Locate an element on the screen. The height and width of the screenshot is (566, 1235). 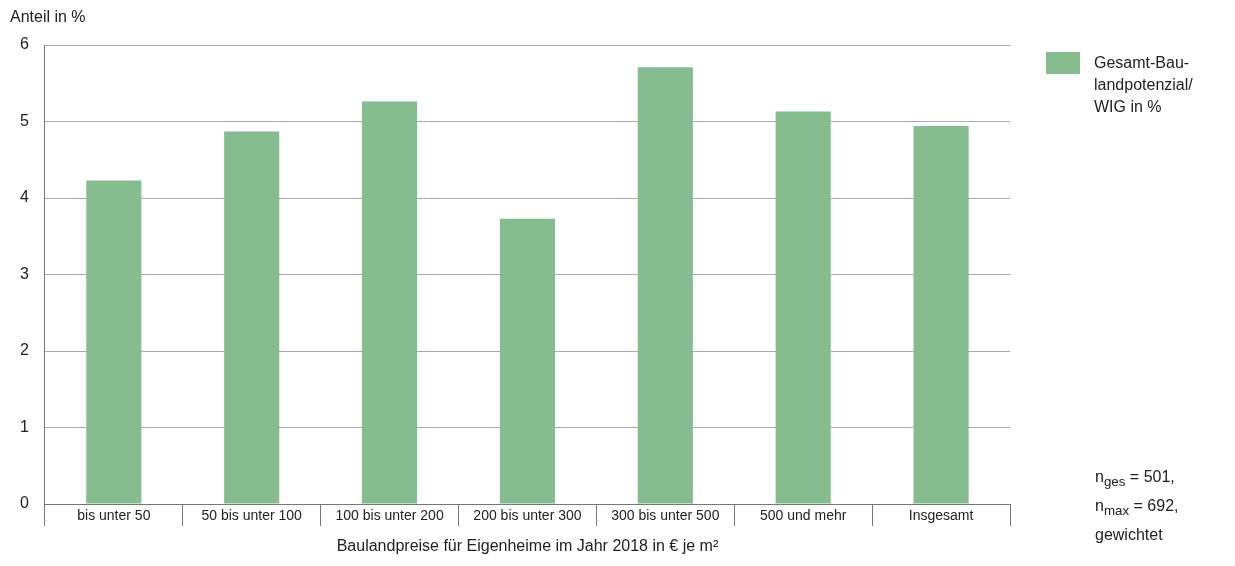
x-tick-label: 300 bis unter 500 is located at coordinates (665, 515).